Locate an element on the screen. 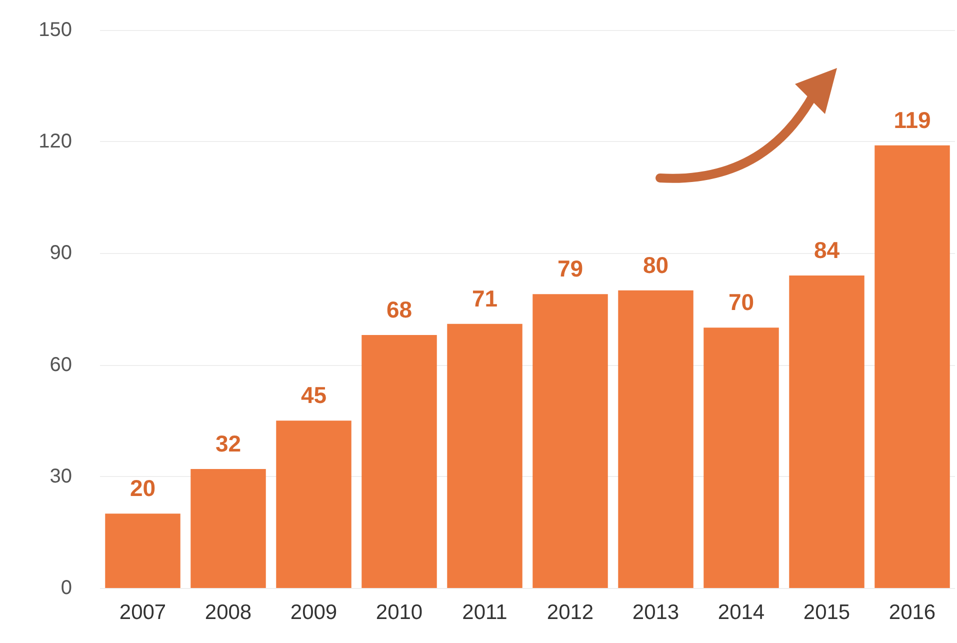  y-tick-label: 120 is located at coordinates (55, 141).